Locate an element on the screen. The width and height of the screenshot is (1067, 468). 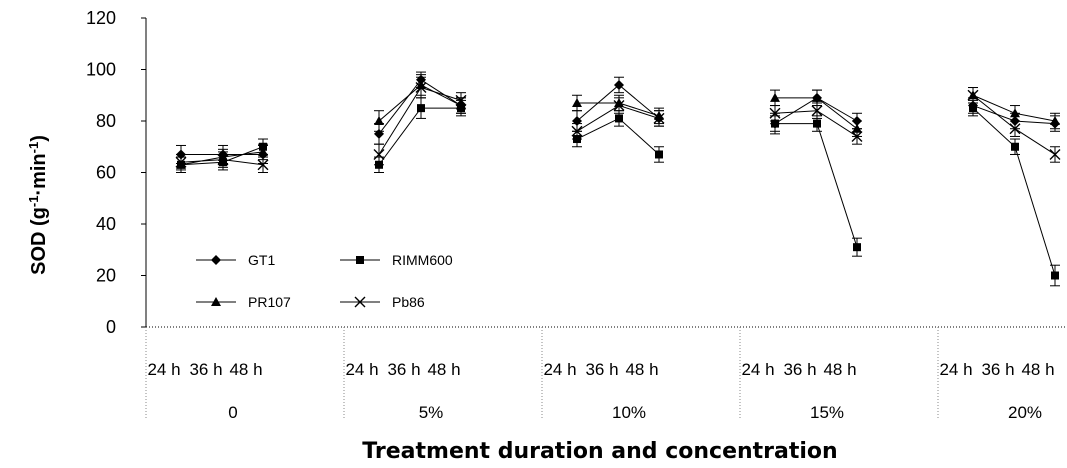
x-group-label: 20% is located at coordinates (1025, 412).